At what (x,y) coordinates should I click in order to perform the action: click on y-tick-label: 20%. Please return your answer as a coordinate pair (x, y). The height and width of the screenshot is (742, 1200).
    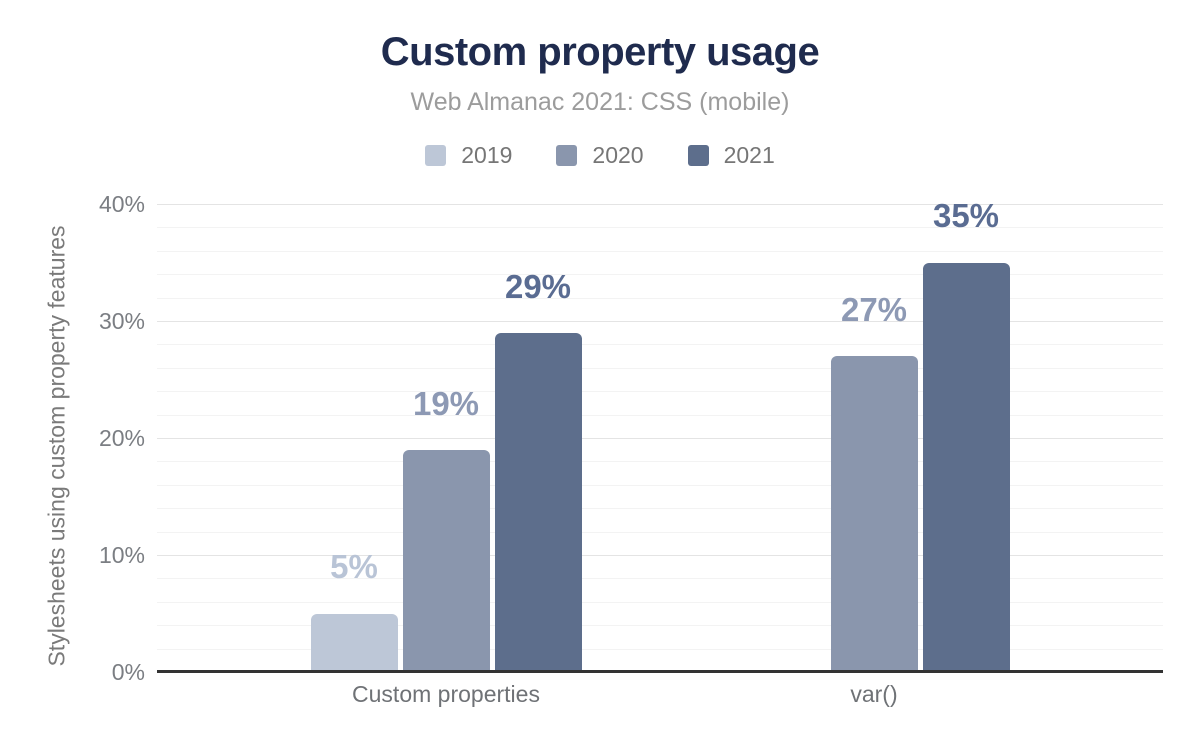
    Looking at the image, I should click on (121, 438).